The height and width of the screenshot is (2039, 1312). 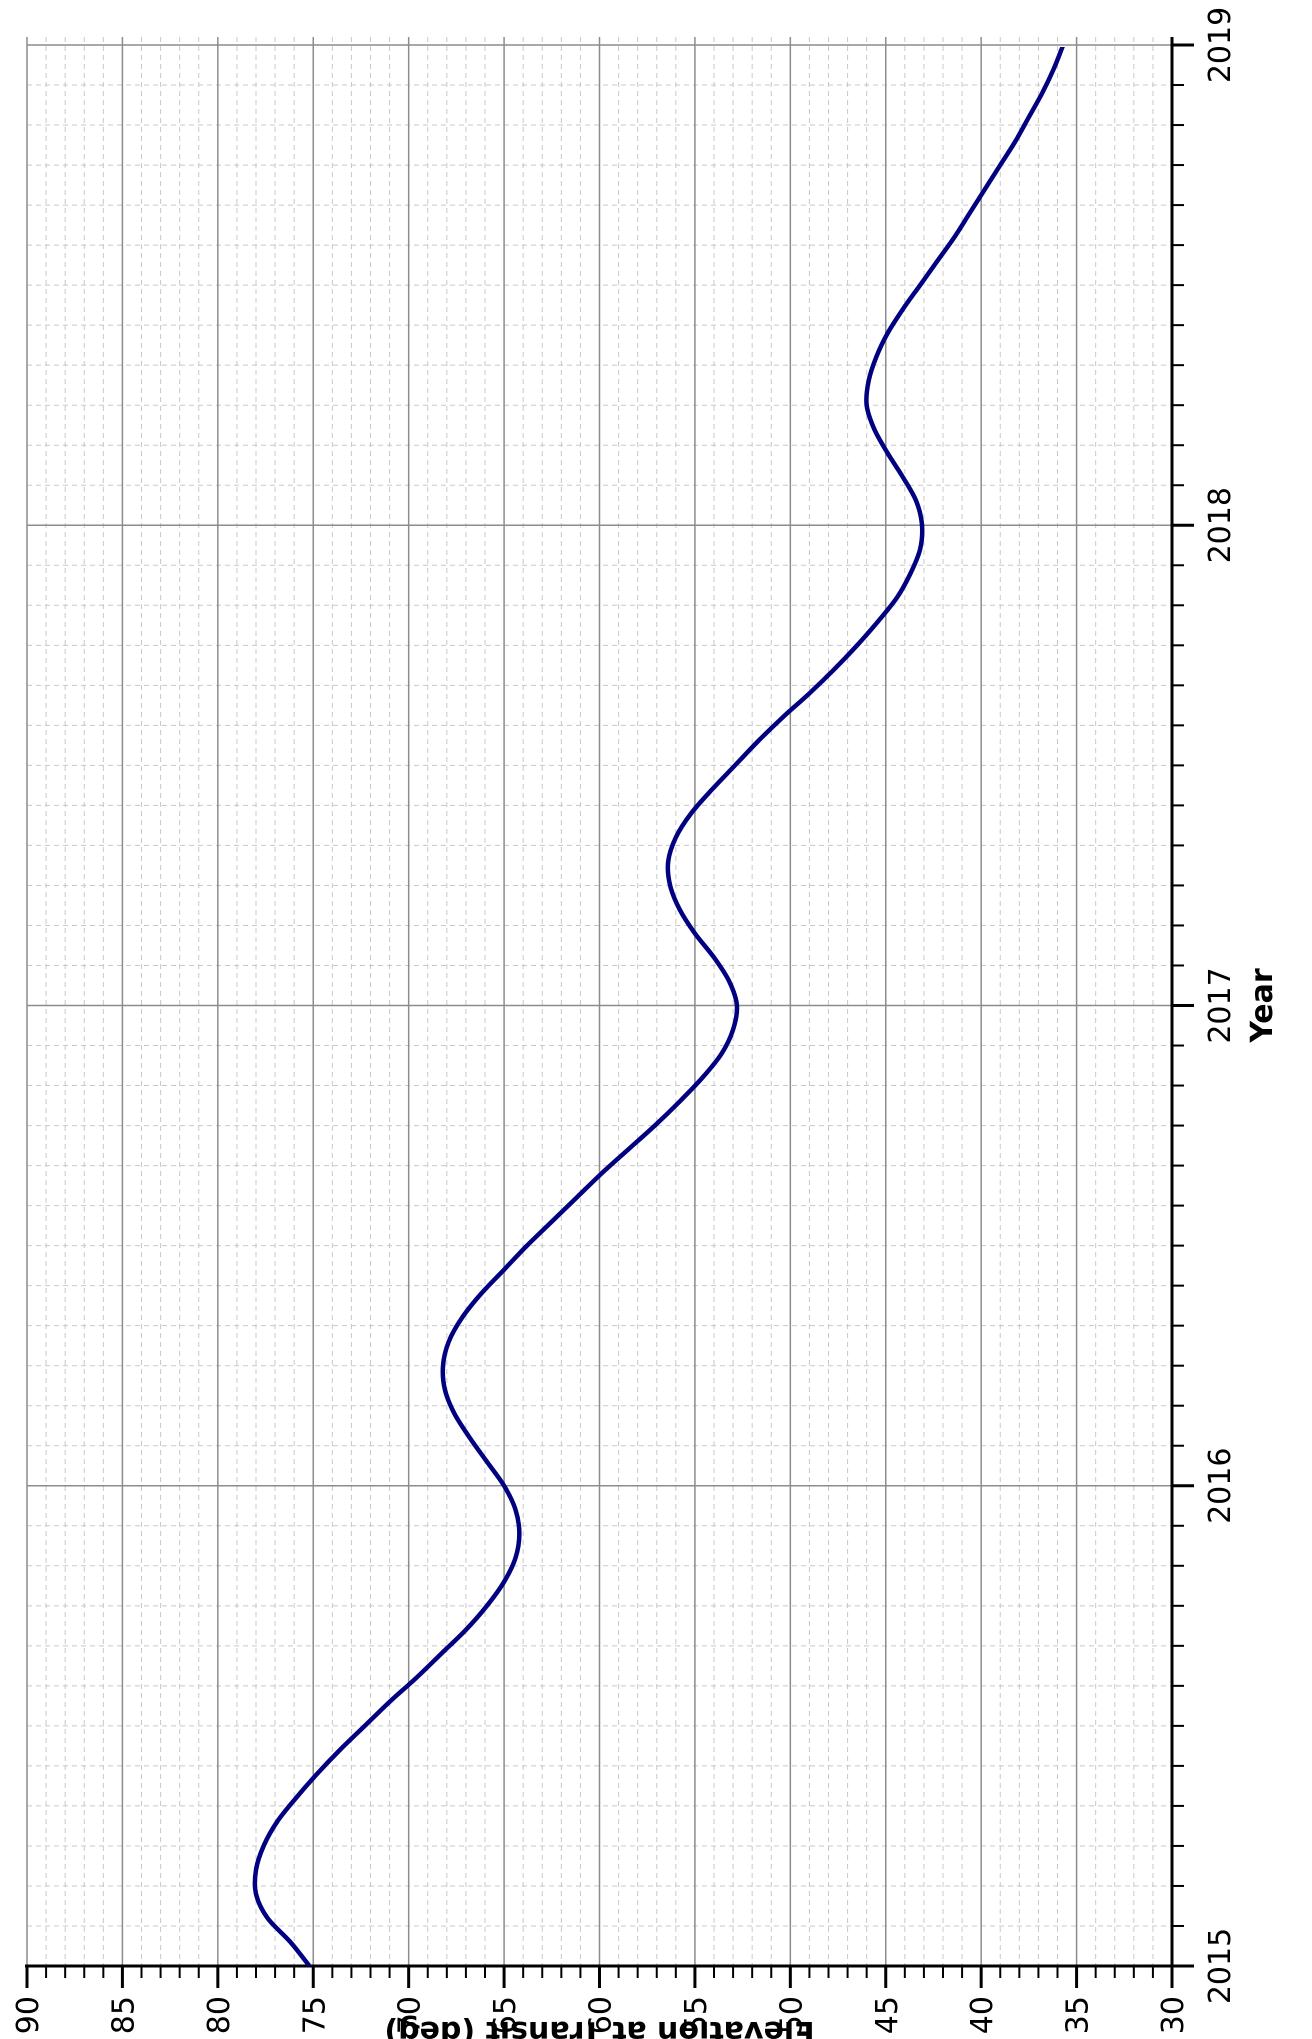 I want to click on y-tick-label: 75, so click(x=314, y=2015).